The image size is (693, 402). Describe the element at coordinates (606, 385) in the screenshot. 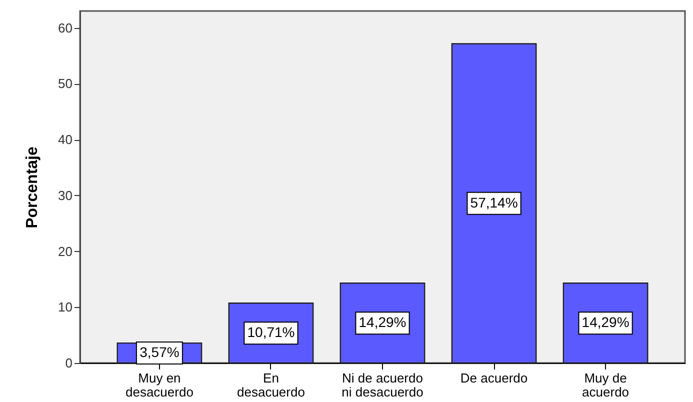

I see `x-tick-label: Muy de acuerdo` at that location.